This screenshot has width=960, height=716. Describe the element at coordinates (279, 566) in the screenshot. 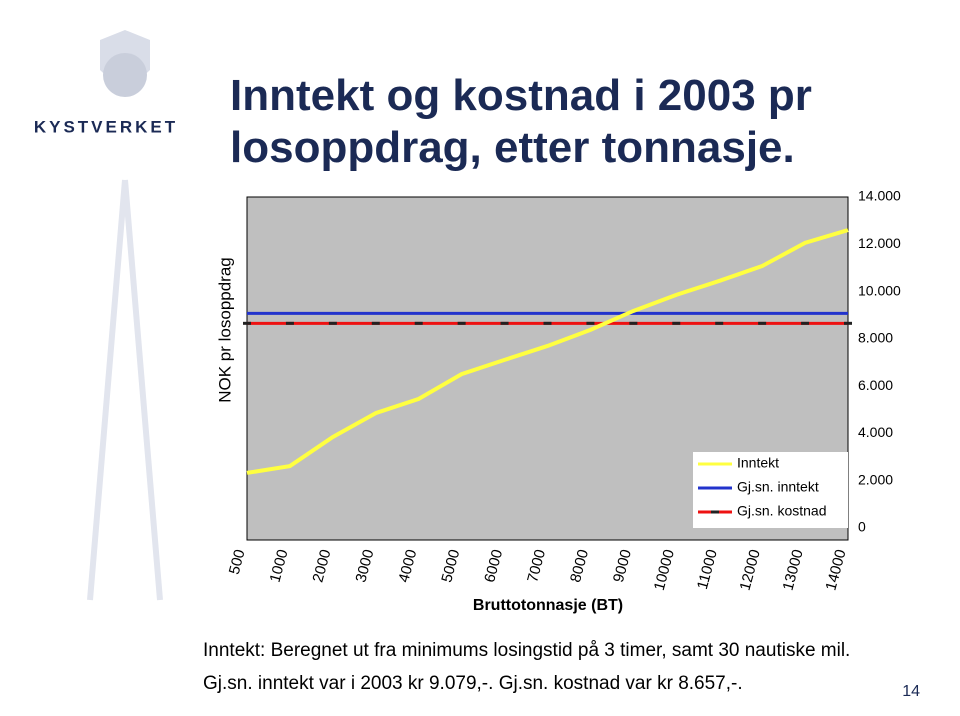

I see `x-tick-label: 1000` at that location.